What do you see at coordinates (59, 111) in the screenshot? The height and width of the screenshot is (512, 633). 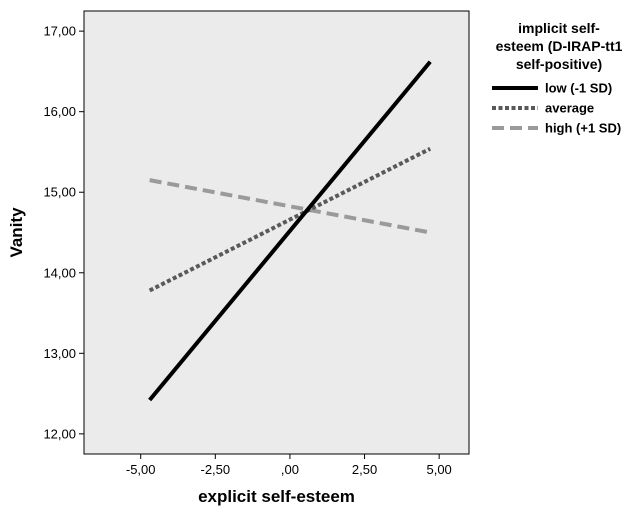 I see `y-tick-label: 16,00` at bounding box center [59, 111].